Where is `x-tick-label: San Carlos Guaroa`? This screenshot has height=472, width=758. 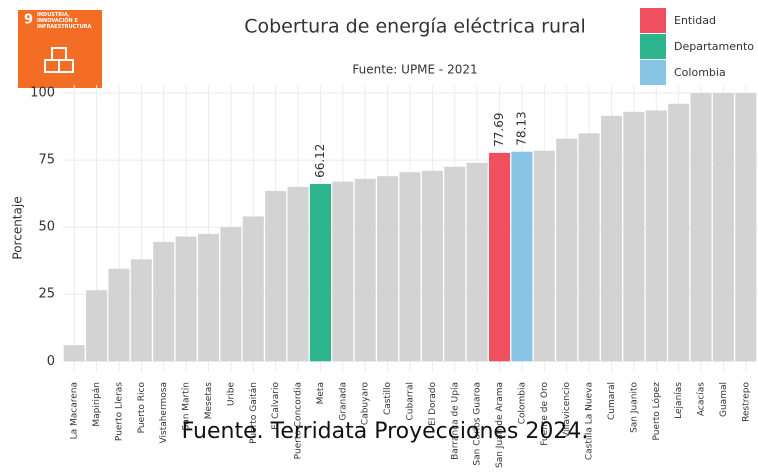 x-tick-label: San Carlos Guaroa is located at coordinates (478, 424).